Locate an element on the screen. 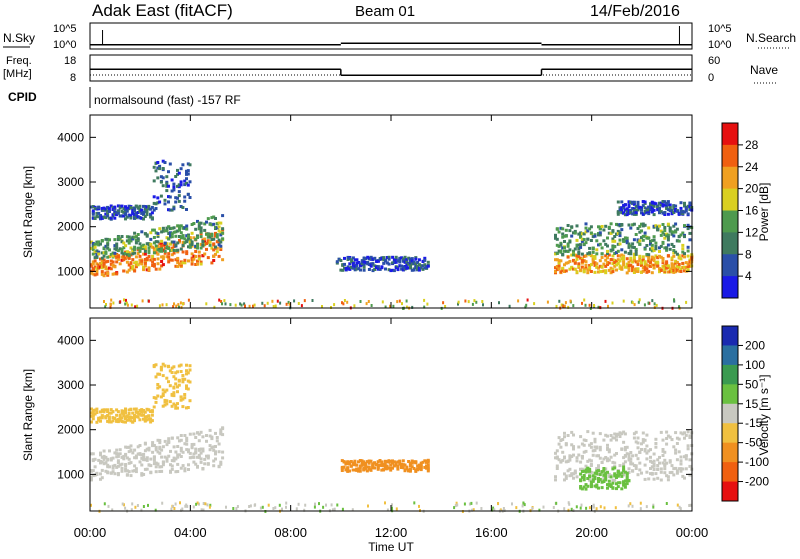  y-tick-label: 4000 is located at coordinates (70, 340).